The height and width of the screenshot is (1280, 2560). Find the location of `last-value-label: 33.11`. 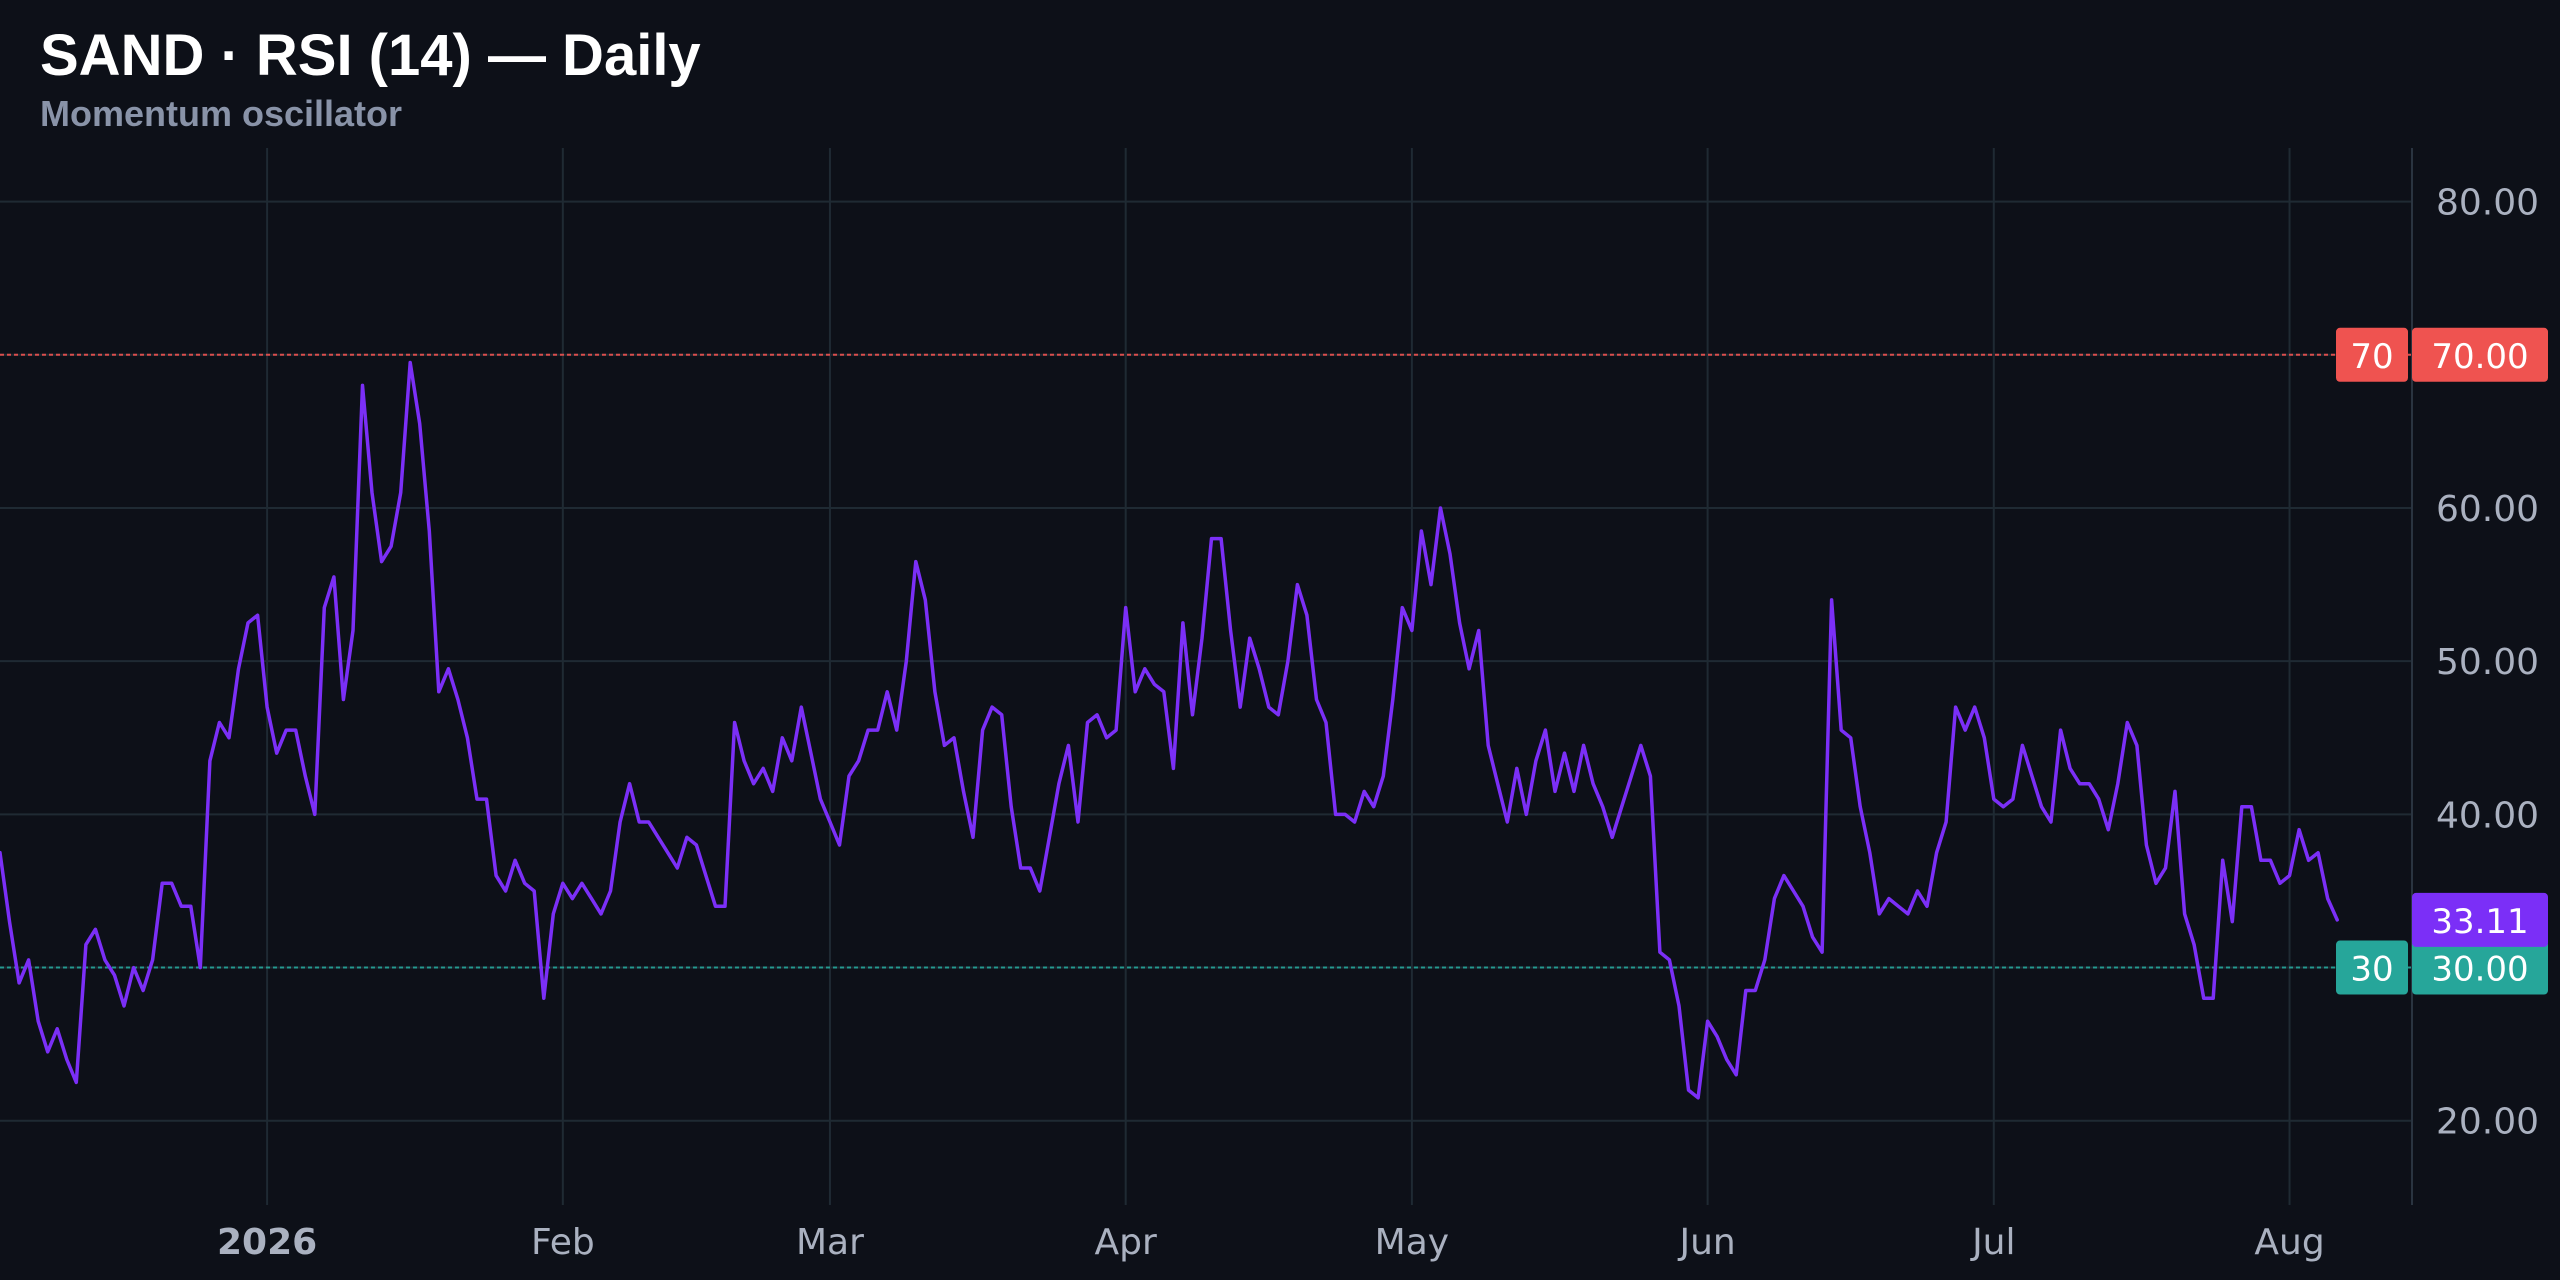

last-value-label: 33.11 is located at coordinates (2479, 922).